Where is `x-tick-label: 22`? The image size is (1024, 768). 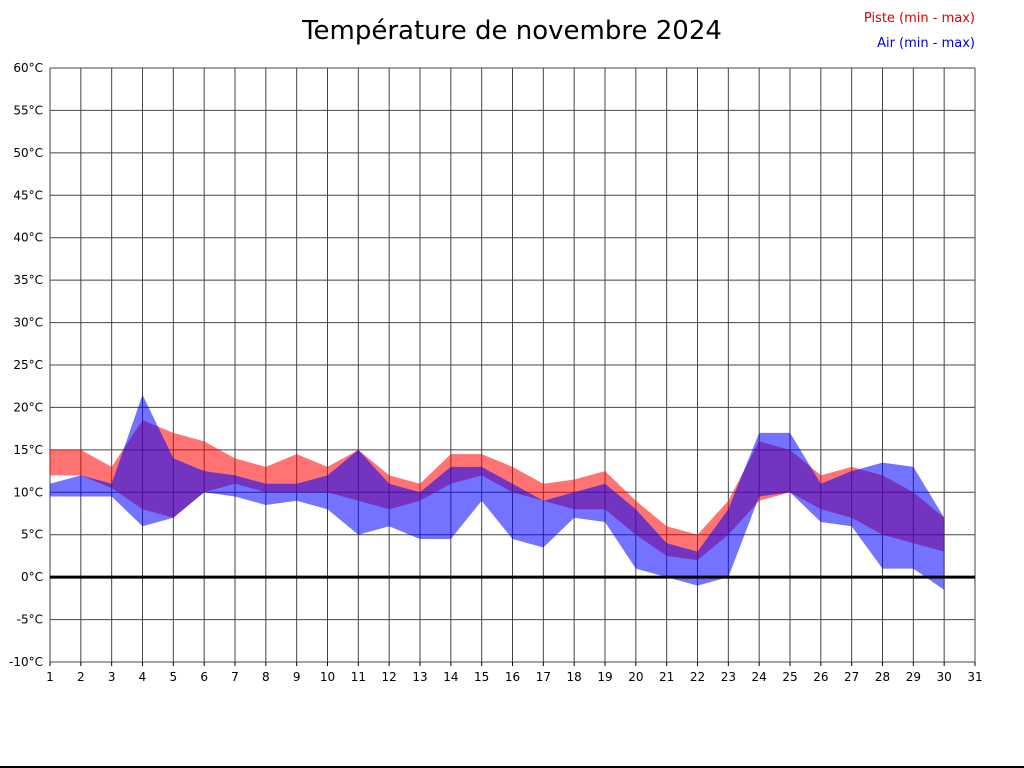
x-tick-label: 22 is located at coordinates (697, 677).